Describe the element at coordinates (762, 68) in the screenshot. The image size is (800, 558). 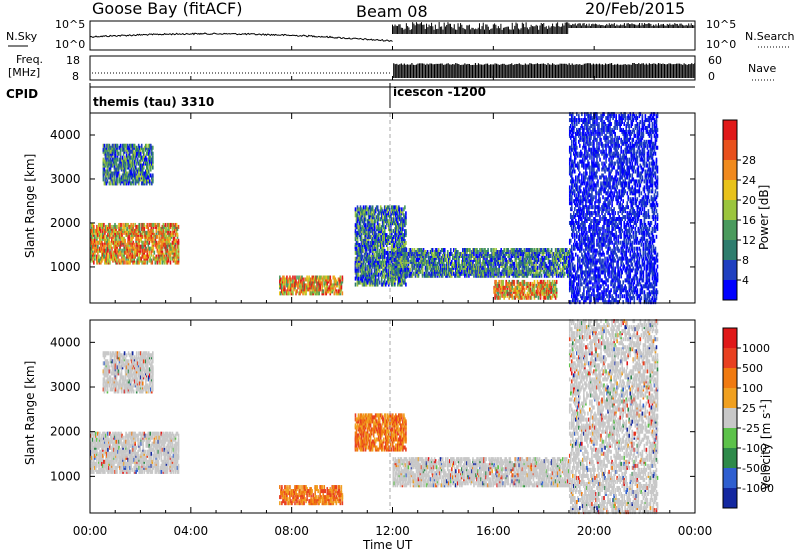
I see `nave-label: Nave` at that location.